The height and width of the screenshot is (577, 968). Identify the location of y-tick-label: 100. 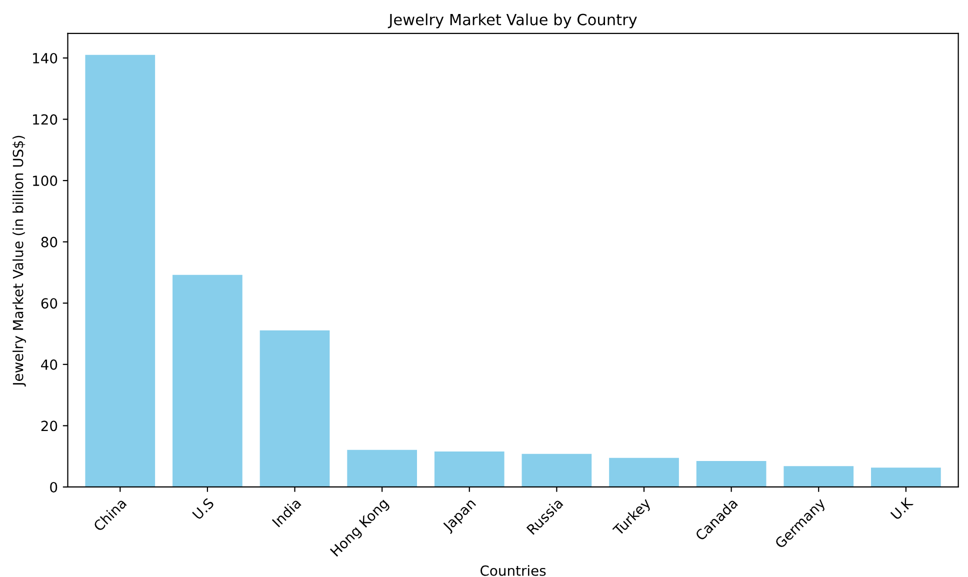
(45, 181).